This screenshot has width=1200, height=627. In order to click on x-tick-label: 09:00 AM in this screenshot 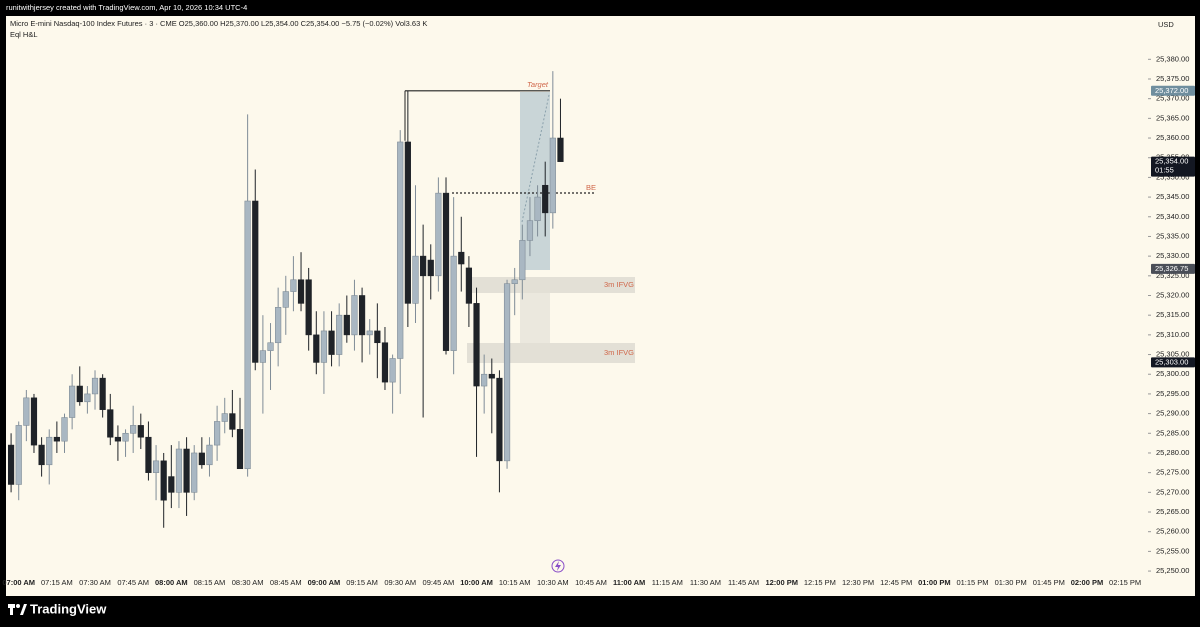, I will do `click(324, 582)`.